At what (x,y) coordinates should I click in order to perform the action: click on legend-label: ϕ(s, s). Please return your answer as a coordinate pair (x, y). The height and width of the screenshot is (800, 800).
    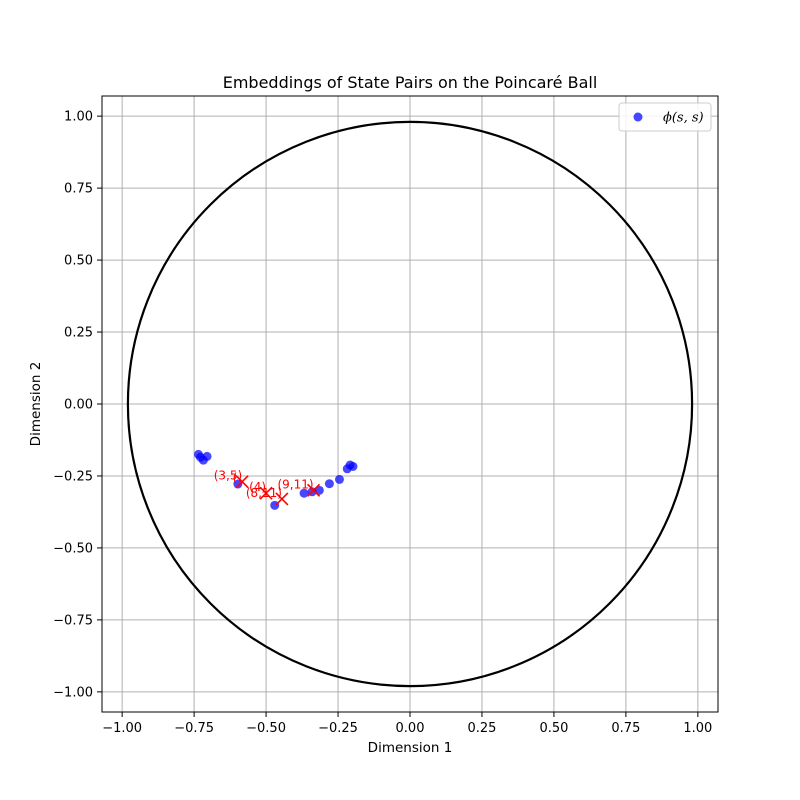
    Looking at the image, I should click on (683, 118).